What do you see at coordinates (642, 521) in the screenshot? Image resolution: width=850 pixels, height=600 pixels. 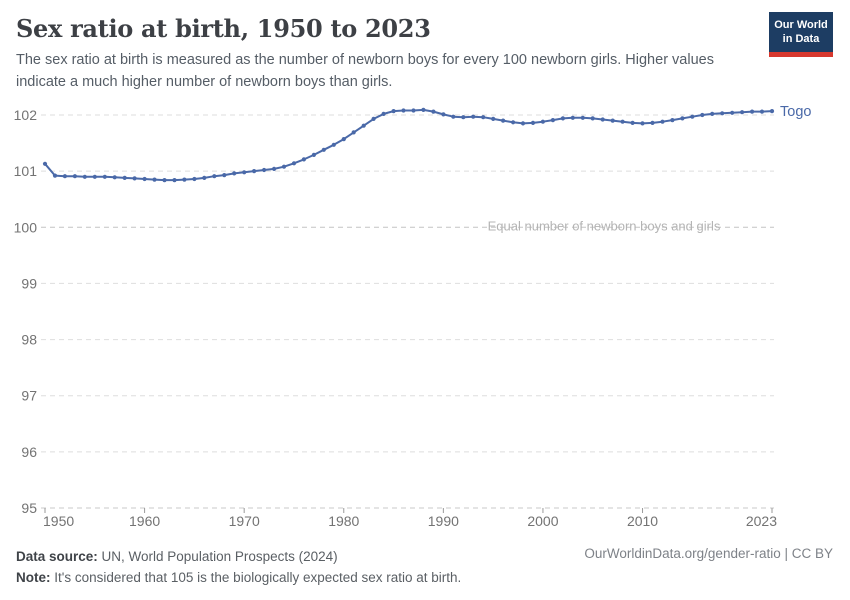 I see `x-axis-label-2010: 2010` at bounding box center [642, 521].